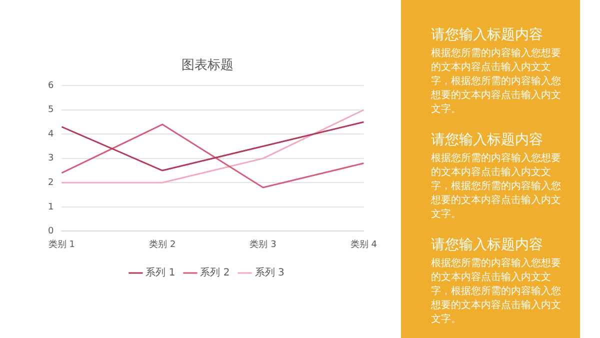 Image resolution: width=600 pixels, height=338 pixels. What do you see at coordinates (62, 244) in the screenshot?
I see `x-tick-label: 类别 1` at bounding box center [62, 244].